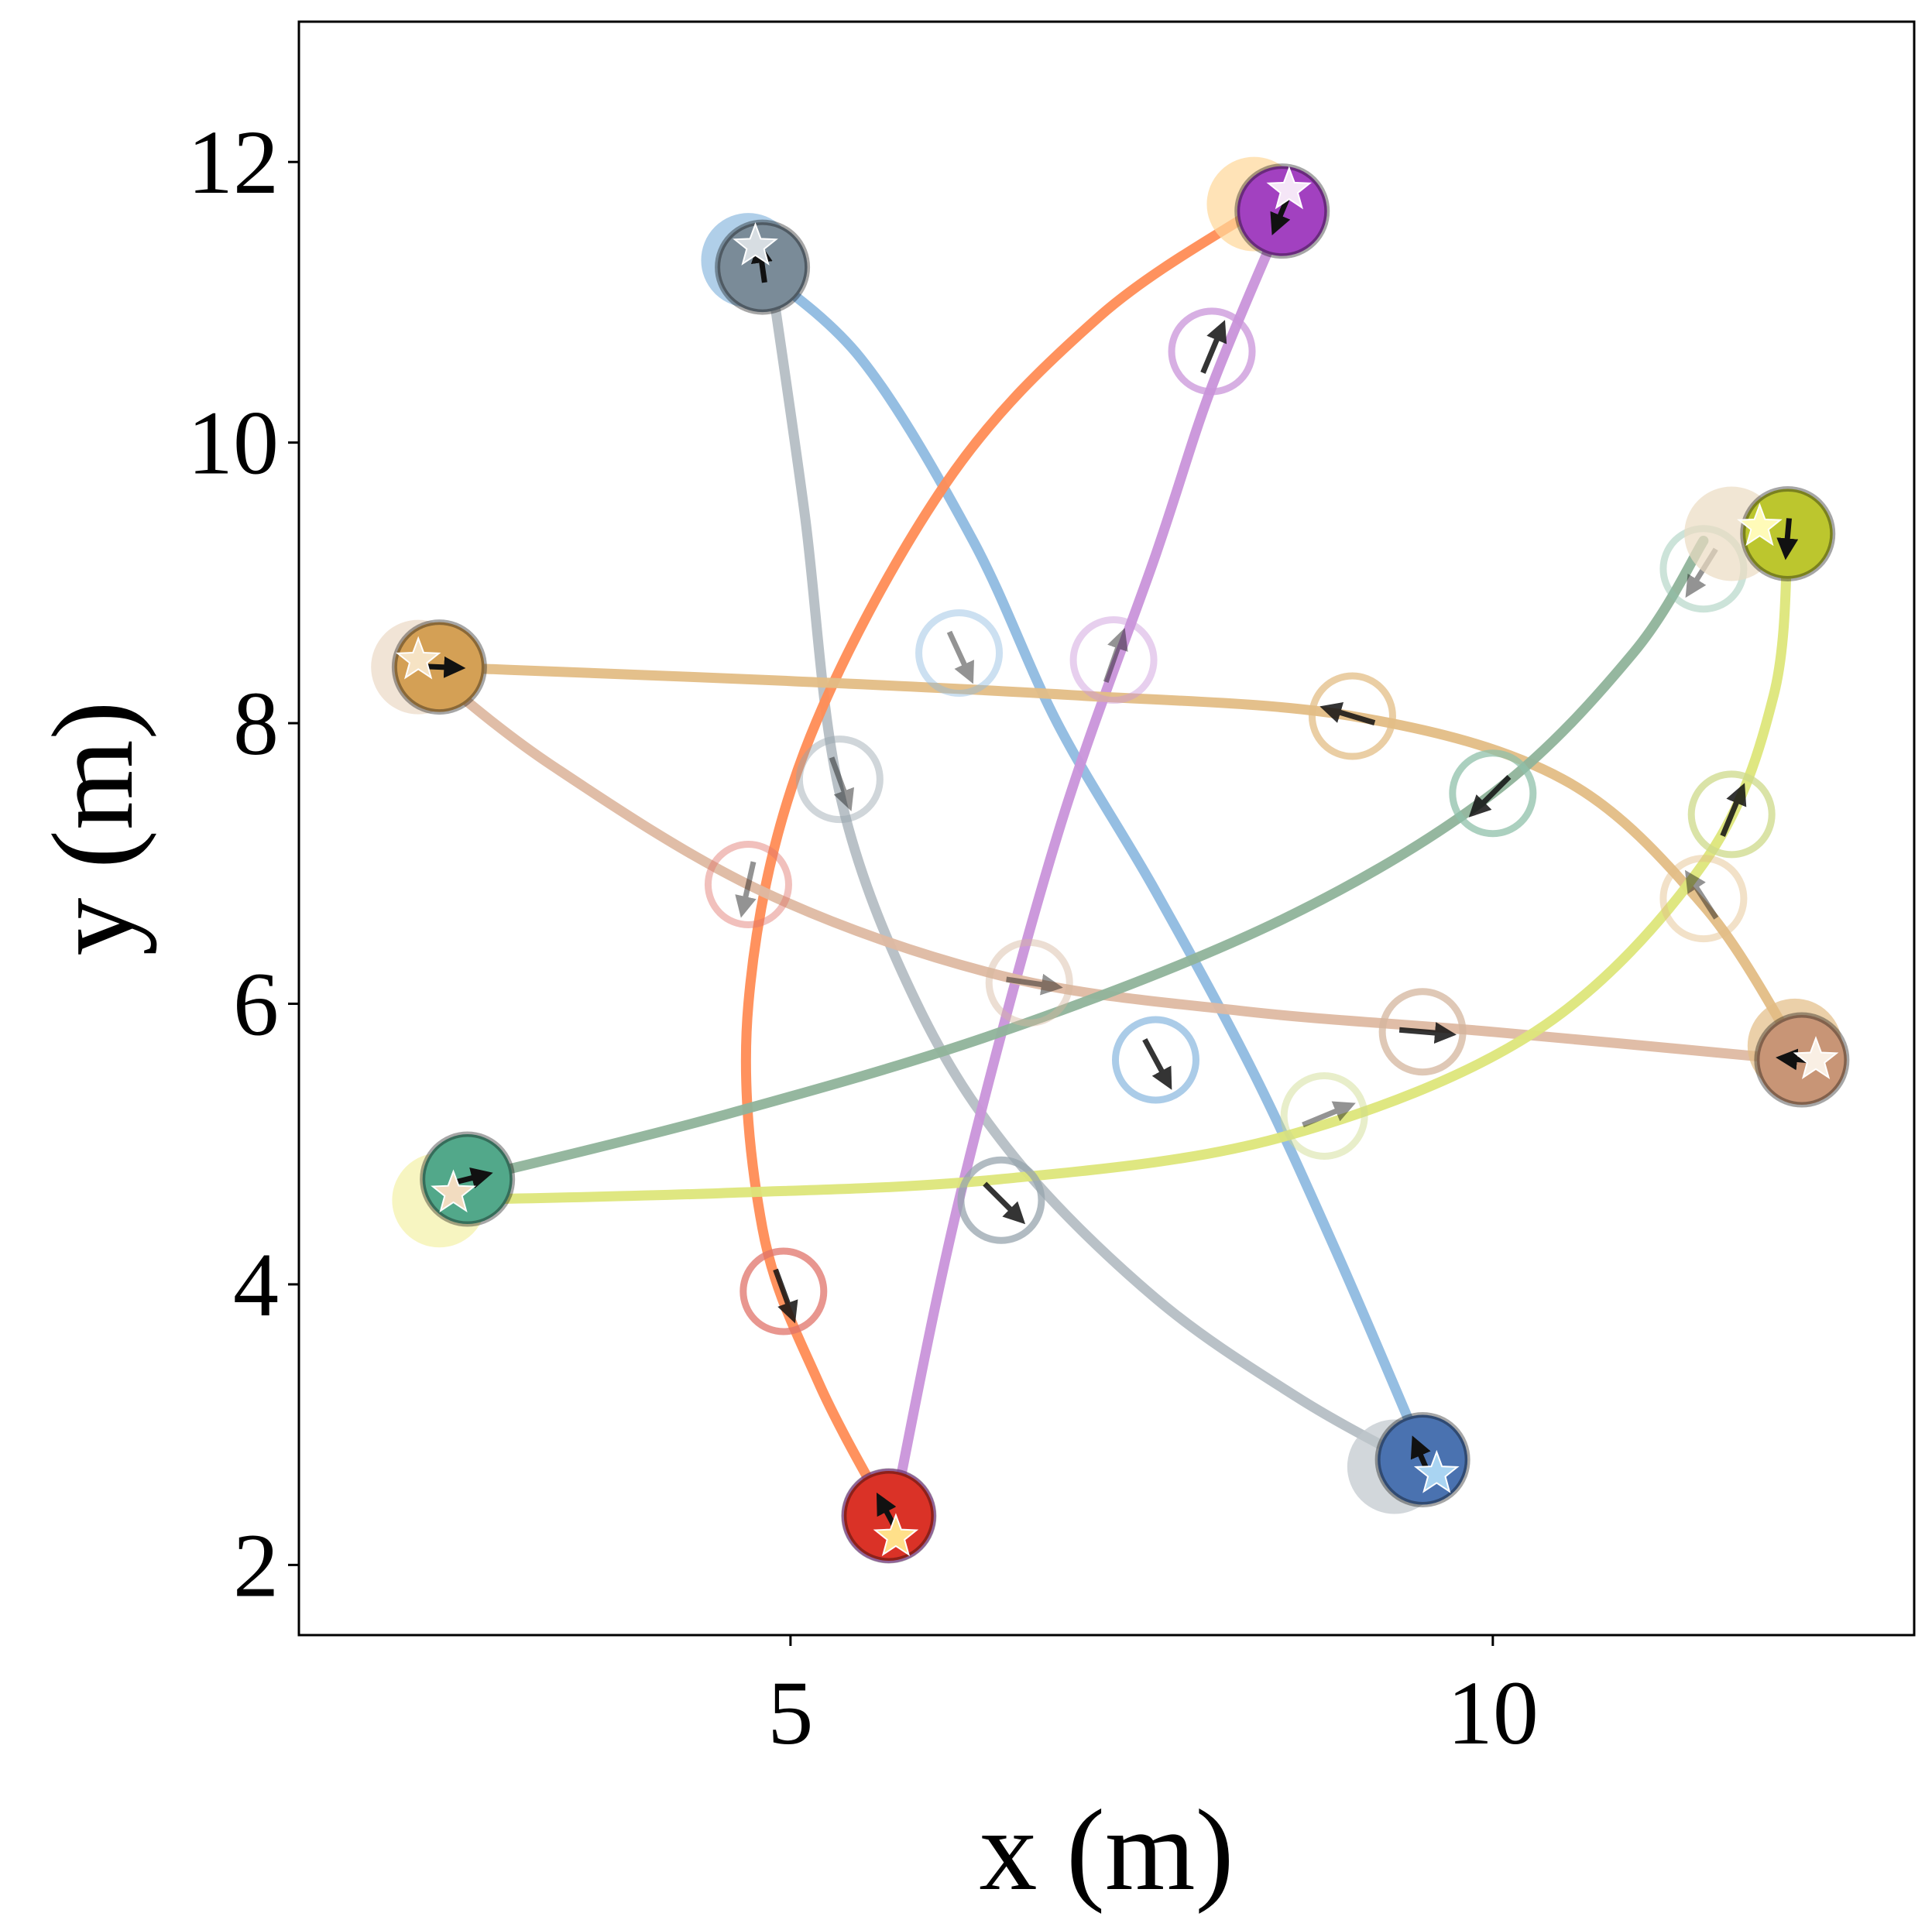 Image resolution: width=1932 pixels, height=1920 pixels. I want to click on y-tick-label-3: 8, so click(256, 723).